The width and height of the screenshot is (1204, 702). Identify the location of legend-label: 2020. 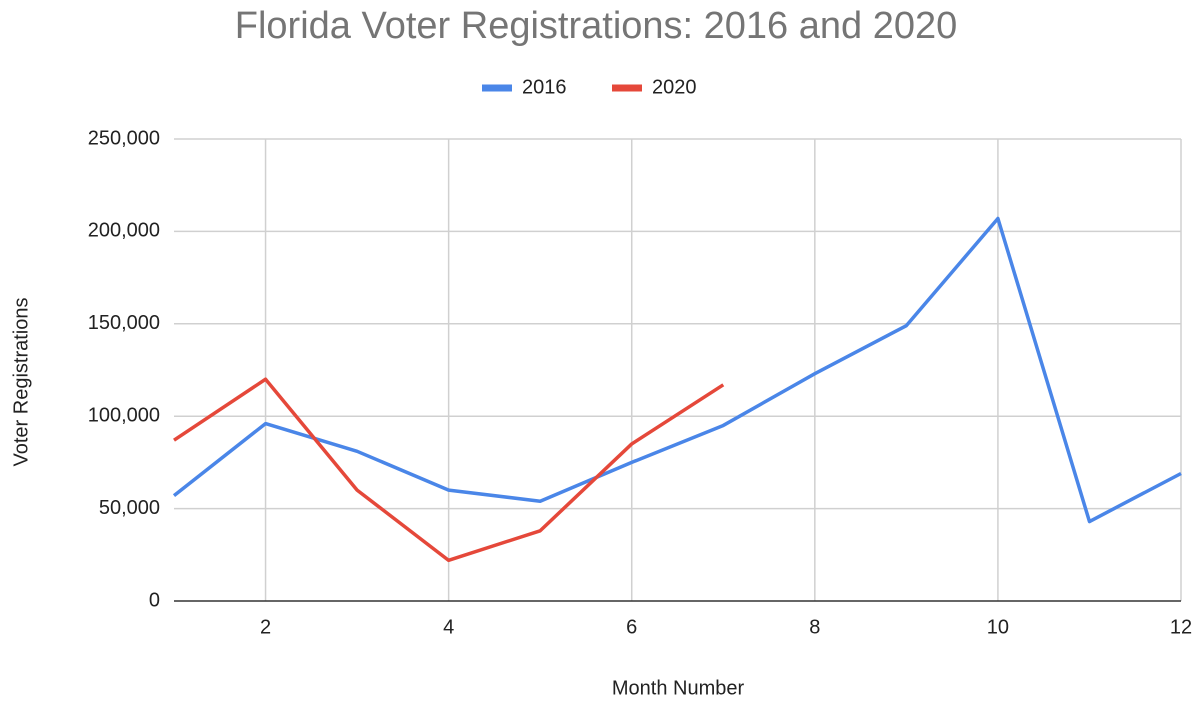
(674, 87).